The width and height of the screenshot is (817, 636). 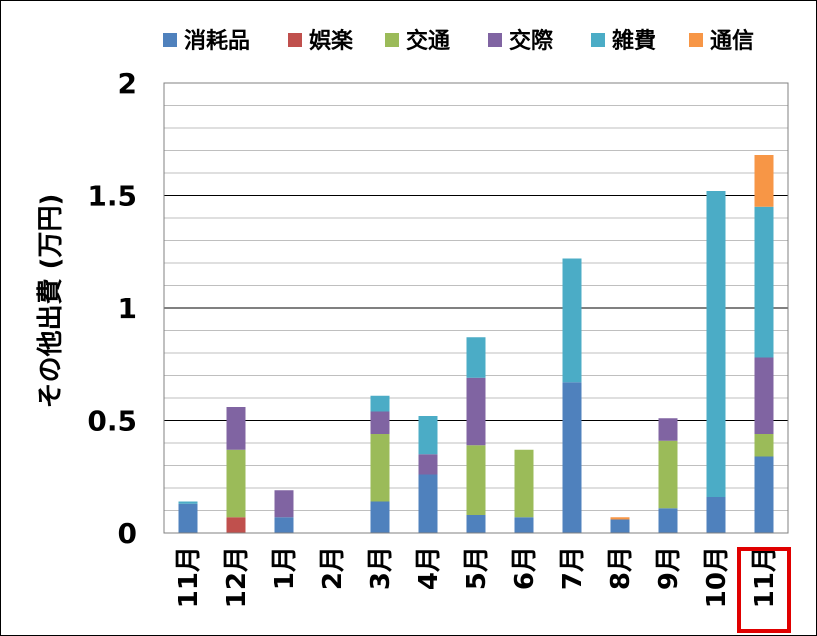 I want to click on y-axis-ticks: 0 0.5 1 1.5 2, so click(x=112, y=308).